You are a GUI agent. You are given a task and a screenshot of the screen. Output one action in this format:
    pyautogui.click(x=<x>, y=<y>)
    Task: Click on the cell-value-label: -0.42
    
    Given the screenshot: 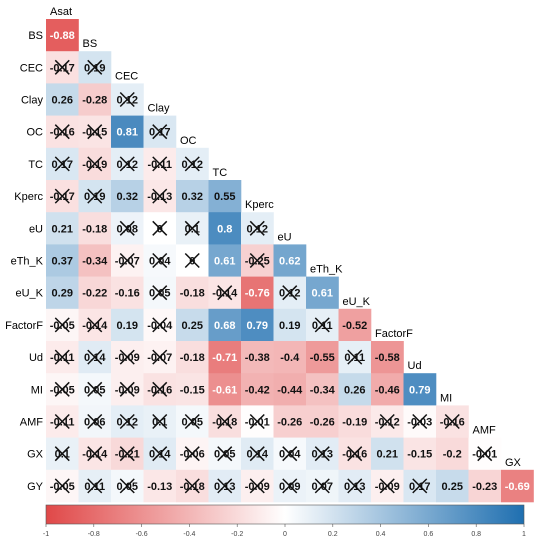 What is the action you would take?
    pyautogui.click(x=257, y=390)
    